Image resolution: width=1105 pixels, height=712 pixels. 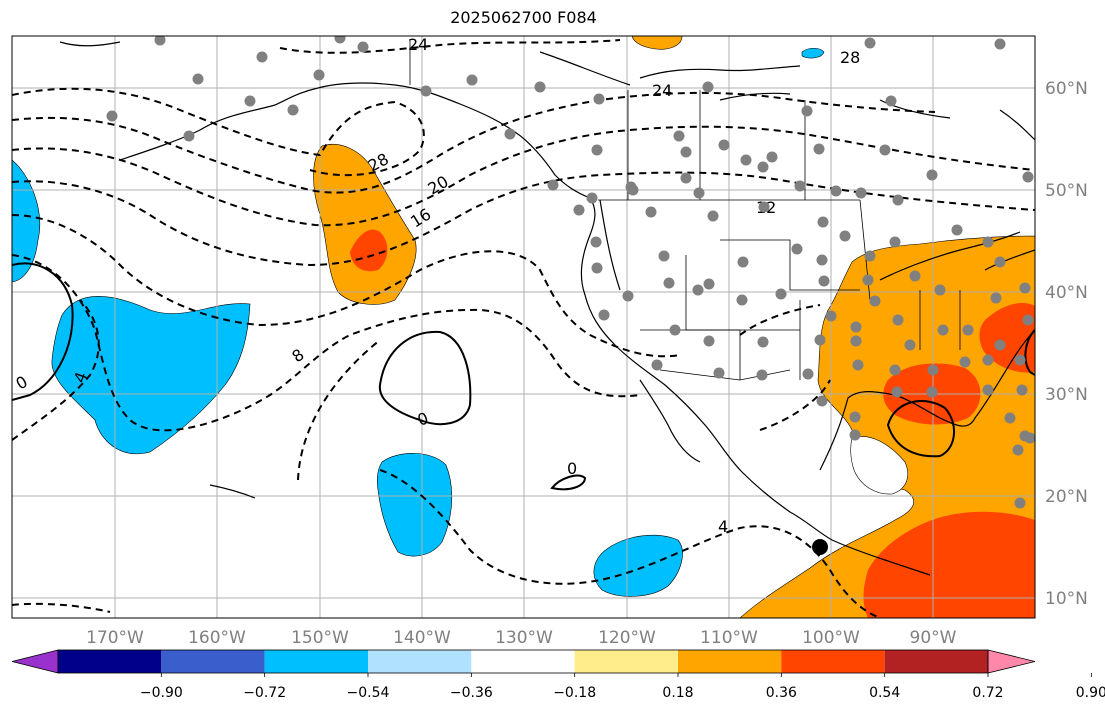 What do you see at coordinates (523, 17) in the screenshot?
I see `map-title: 2025062700 F084` at bounding box center [523, 17].